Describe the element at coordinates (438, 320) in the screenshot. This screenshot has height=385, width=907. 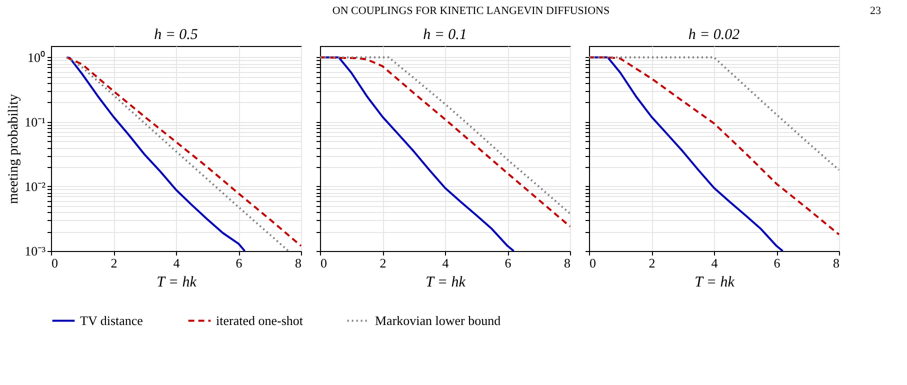
I see `legend-label: Markovian lower bound` at that location.